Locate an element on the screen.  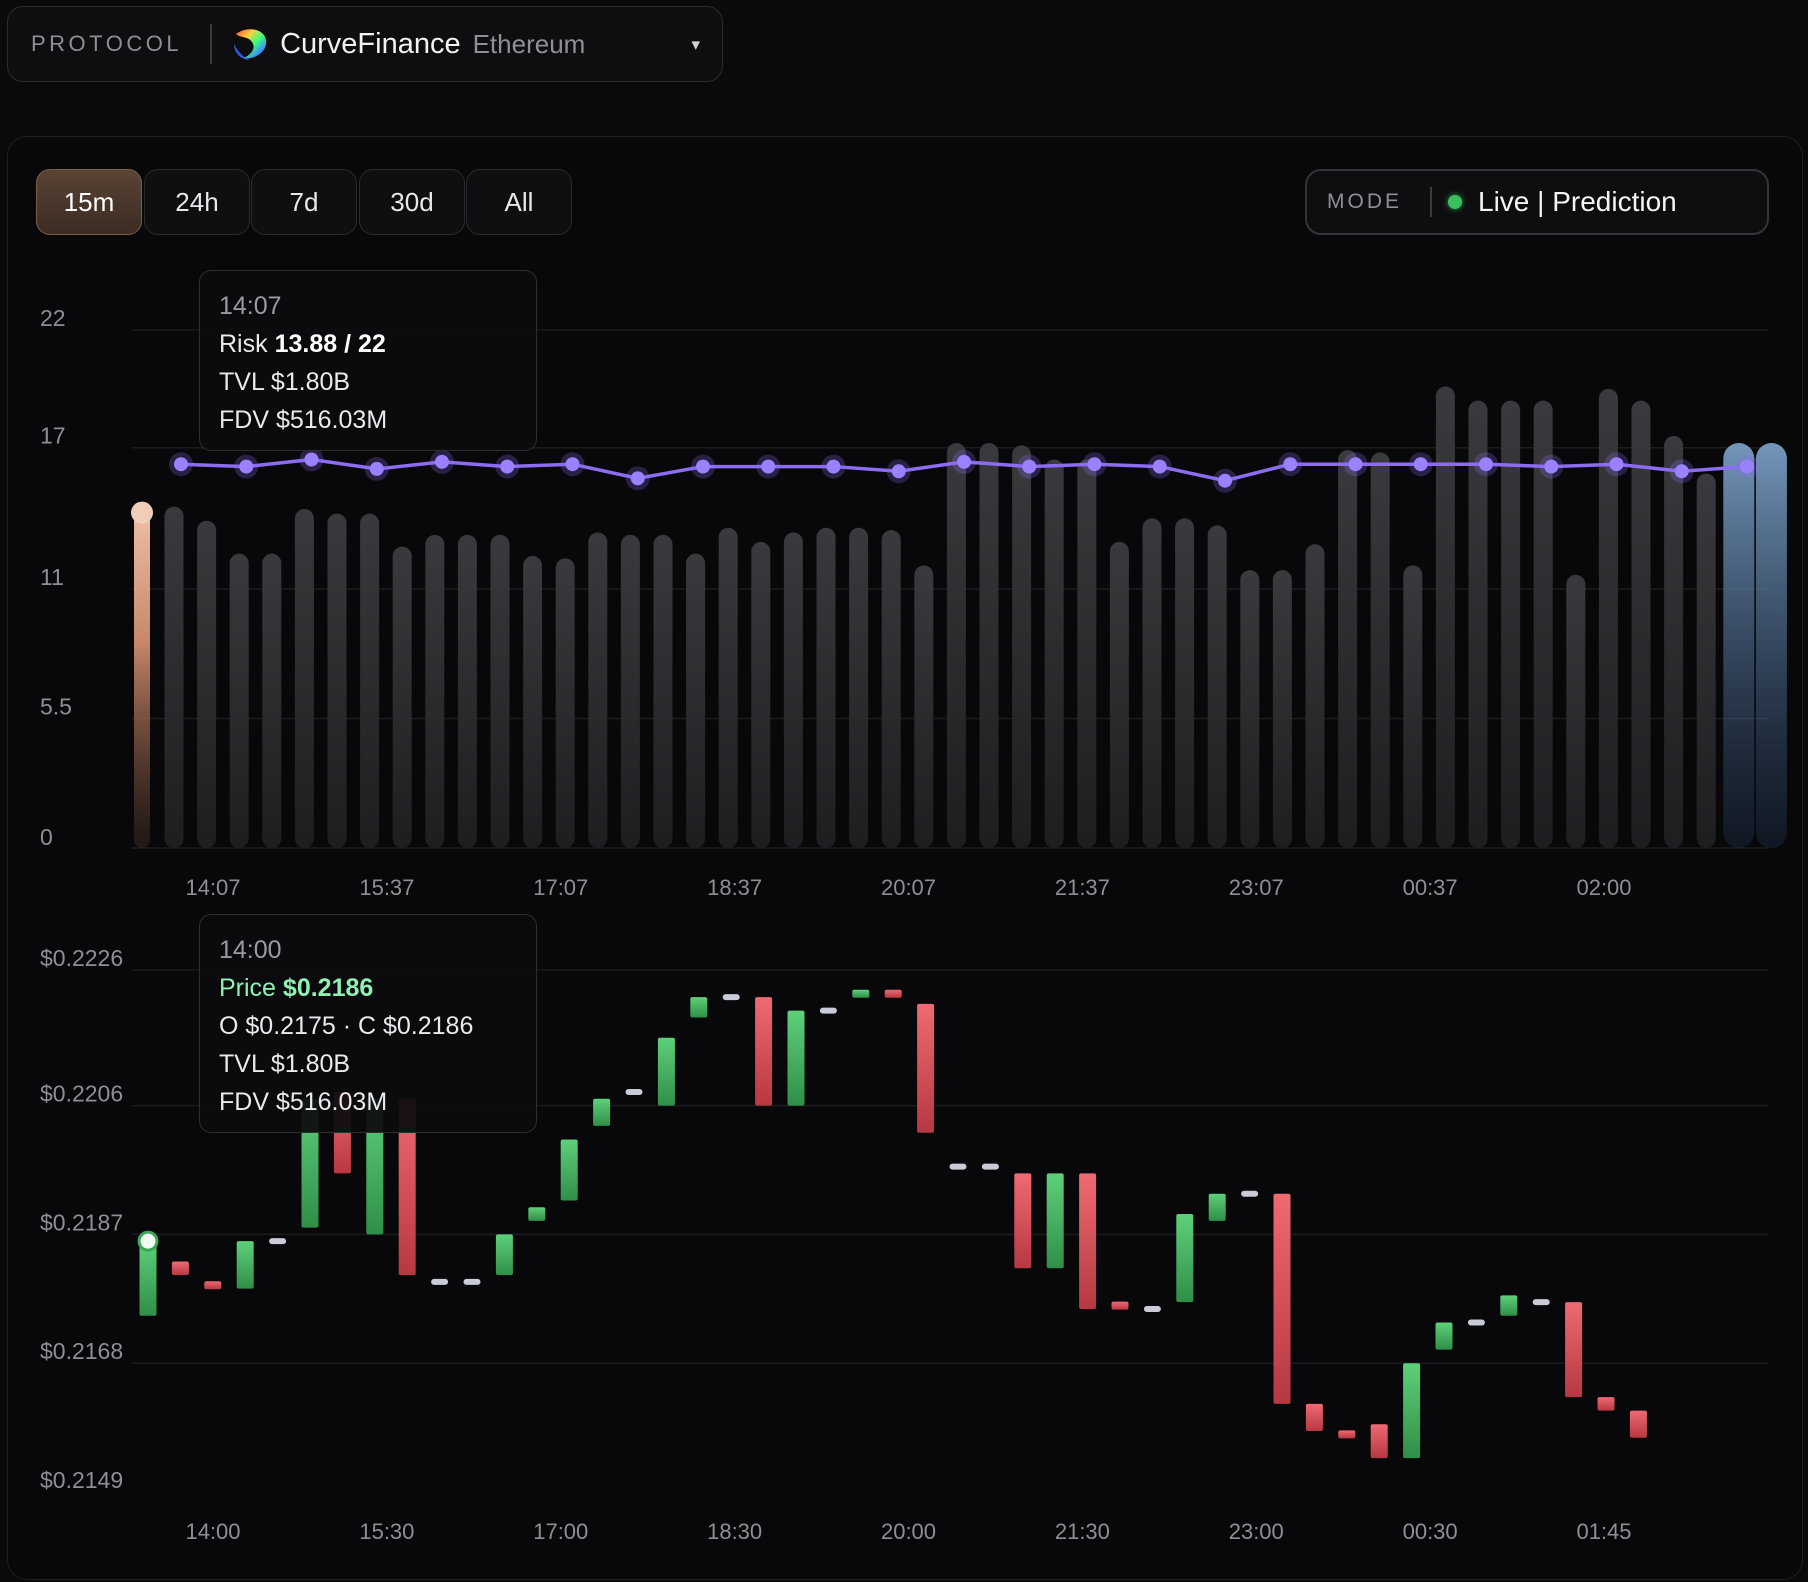
live-status-dot is located at coordinates (1455, 202).